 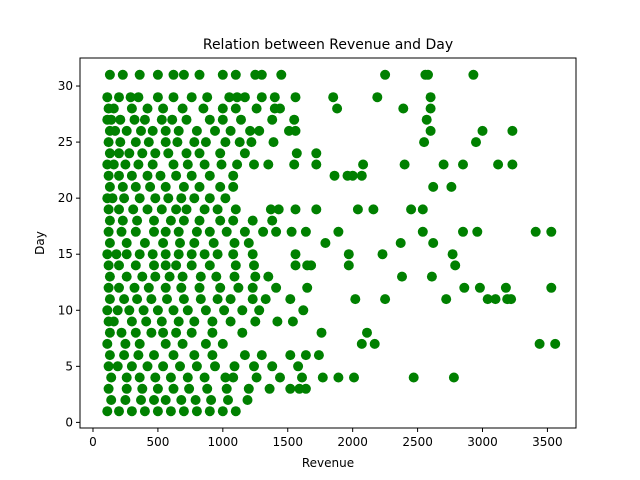 What do you see at coordinates (328, 463) in the screenshot?
I see `x-axis-label: Revenue` at bounding box center [328, 463].